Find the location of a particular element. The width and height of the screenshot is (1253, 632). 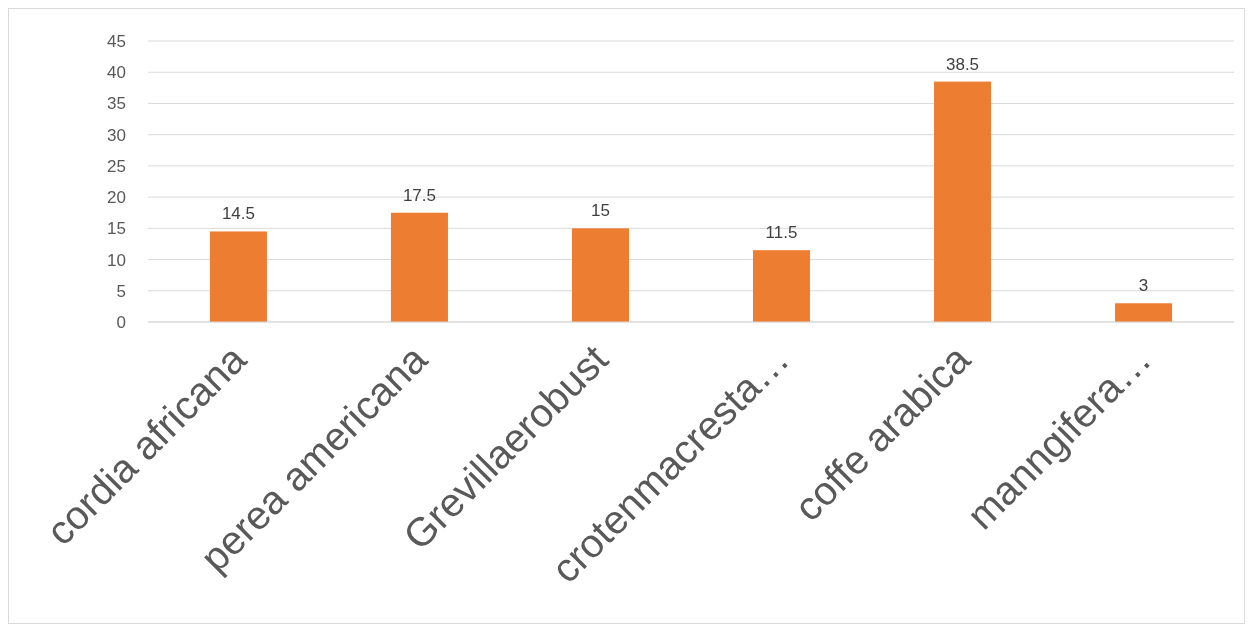

y-tick-label: 15 is located at coordinates (116, 229).